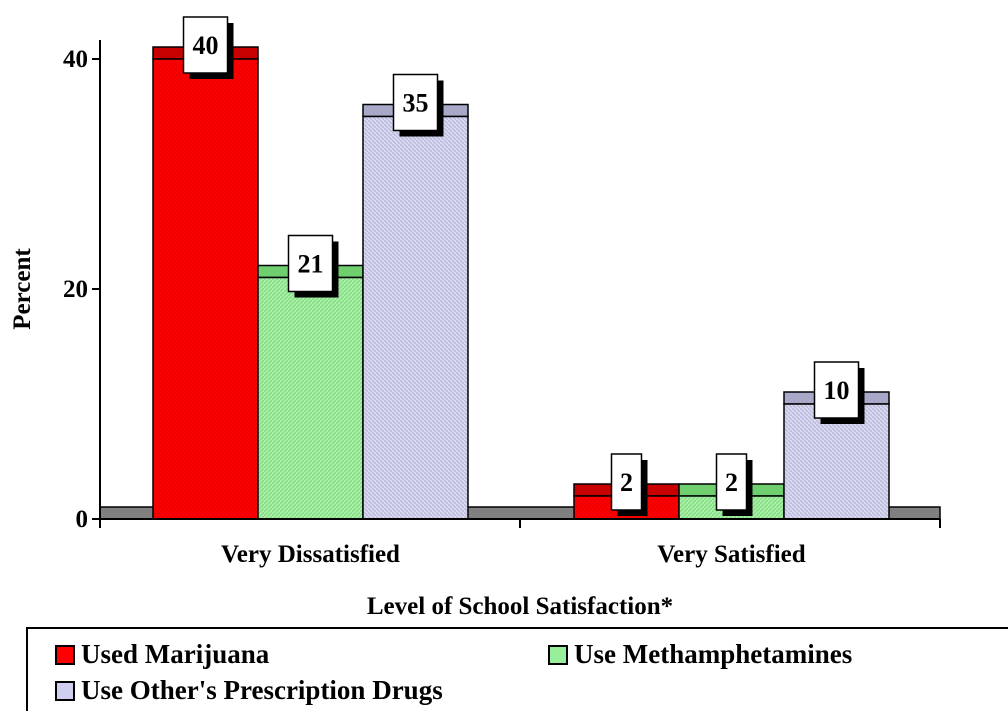 This screenshot has width=1008, height=711. I want to click on y-tick-label: 40, so click(75, 59).